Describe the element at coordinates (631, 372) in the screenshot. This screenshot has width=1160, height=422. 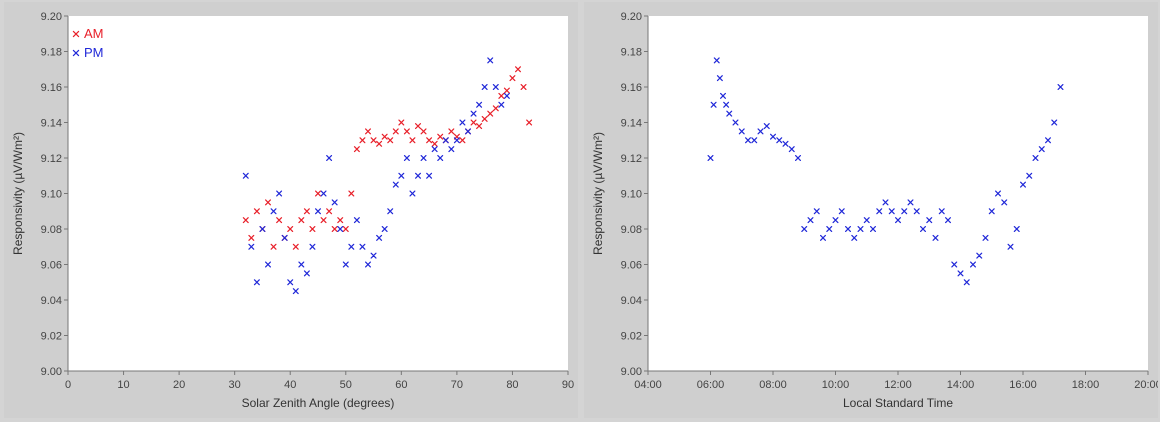
I see `y-tick-label: 9.00` at that location.